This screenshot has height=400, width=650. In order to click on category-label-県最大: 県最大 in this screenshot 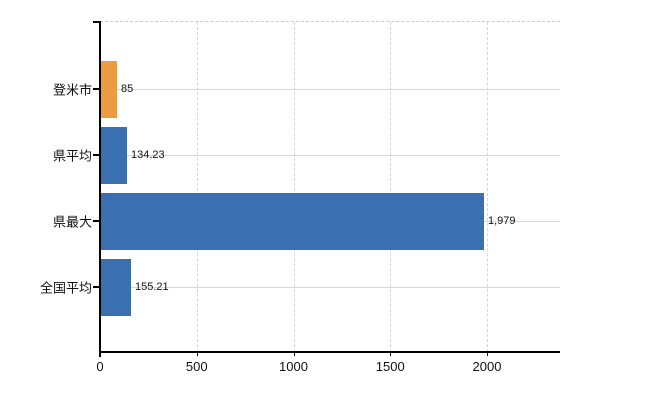, I will do `click(72, 222)`.